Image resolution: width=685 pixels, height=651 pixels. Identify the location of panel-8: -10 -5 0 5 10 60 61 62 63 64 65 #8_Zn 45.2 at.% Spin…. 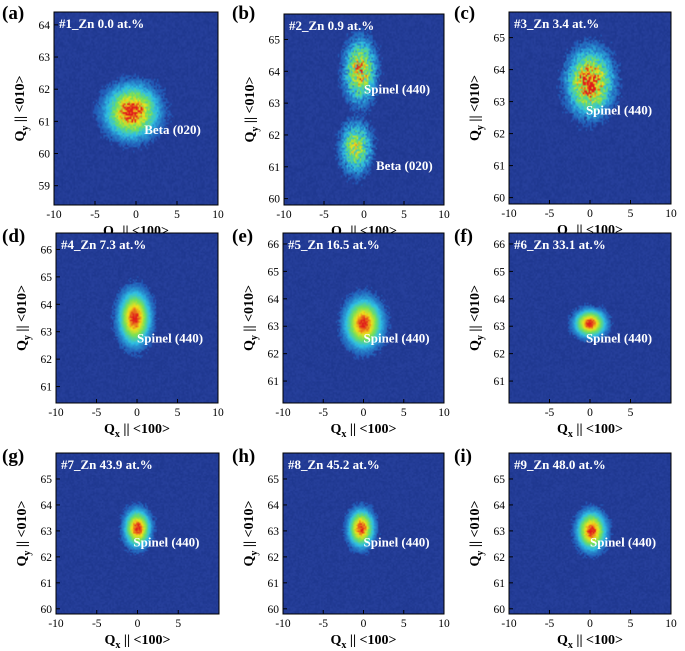
(341, 548).